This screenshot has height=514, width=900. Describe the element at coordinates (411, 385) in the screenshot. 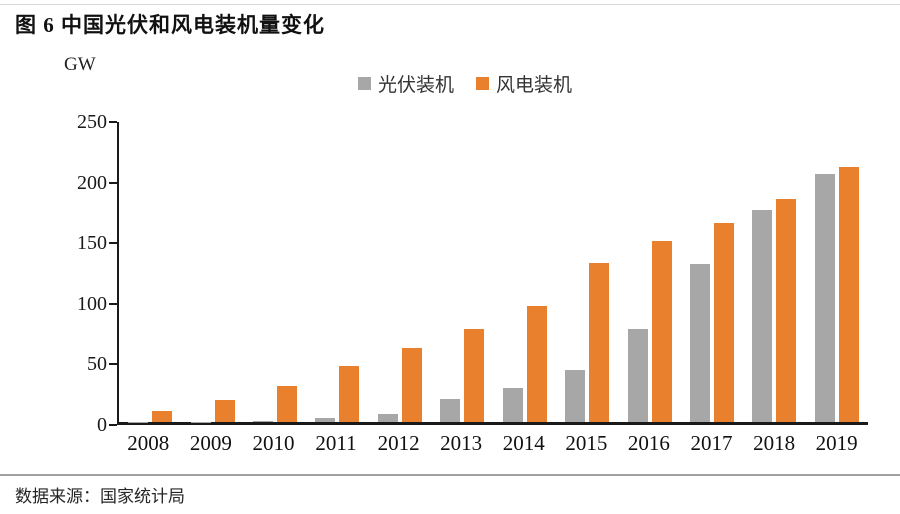

I see `bar-wind-2012` at that location.